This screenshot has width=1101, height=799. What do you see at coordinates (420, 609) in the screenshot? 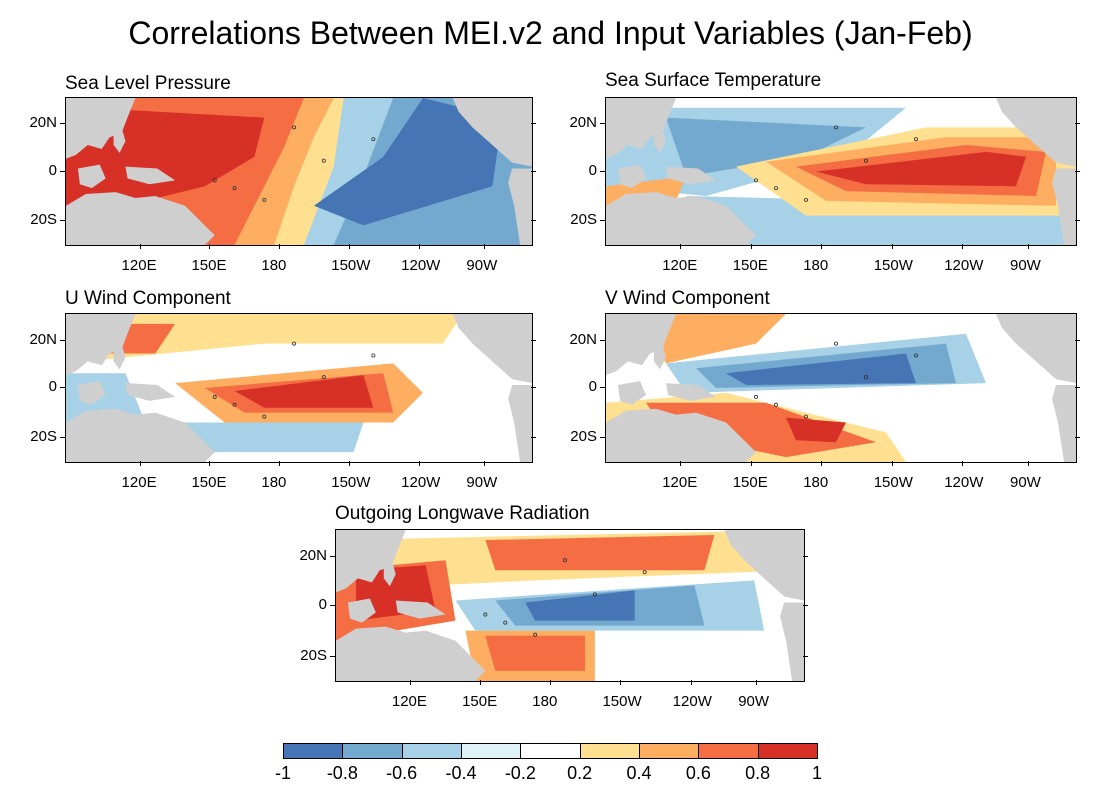
I see `land-new-guinea` at bounding box center [420, 609].